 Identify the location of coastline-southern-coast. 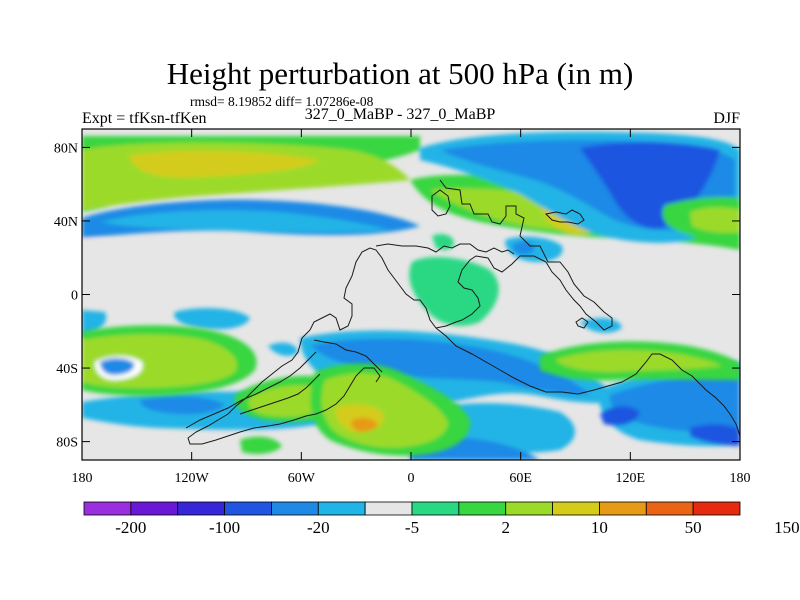
(348, 356).